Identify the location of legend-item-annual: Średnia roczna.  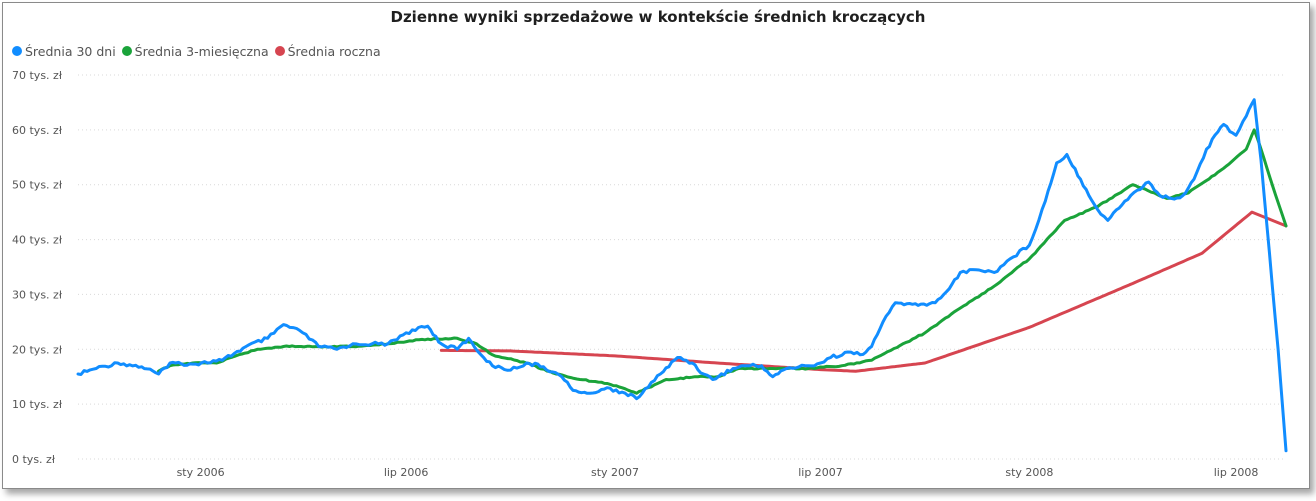
(327, 51).